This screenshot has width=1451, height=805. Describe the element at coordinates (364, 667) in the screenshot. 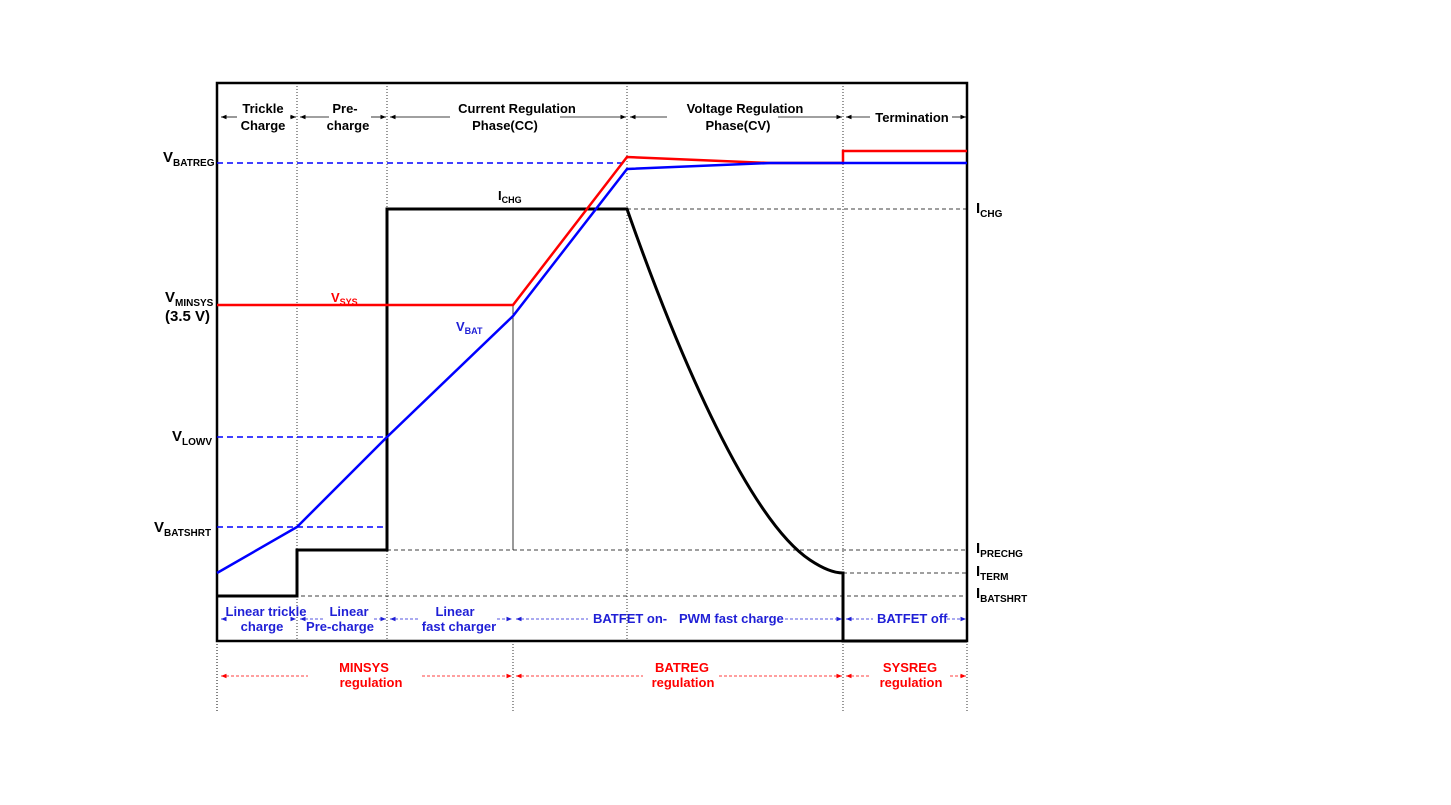

I see `reg-minsys-line1: MINSYS` at that location.